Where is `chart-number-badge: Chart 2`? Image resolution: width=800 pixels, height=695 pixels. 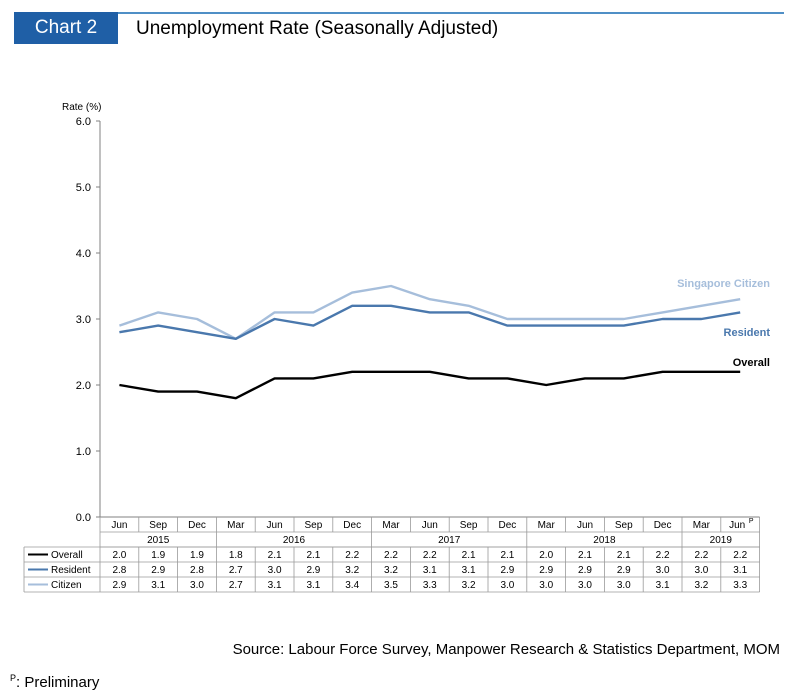 chart-number-badge: Chart 2 is located at coordinates (66, 28).